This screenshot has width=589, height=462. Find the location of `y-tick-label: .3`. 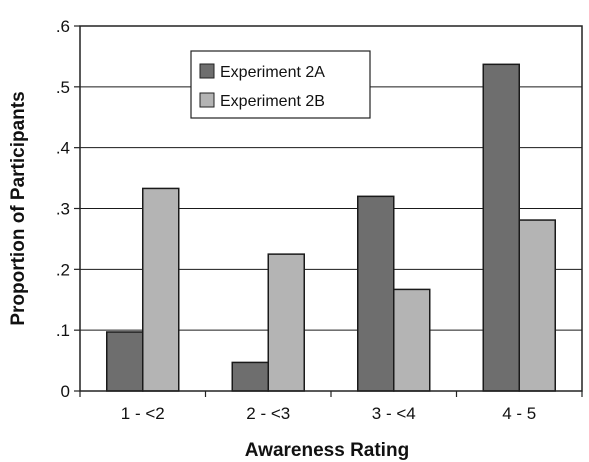

y-tick-label: .3 is located at coordinates (63, 209).